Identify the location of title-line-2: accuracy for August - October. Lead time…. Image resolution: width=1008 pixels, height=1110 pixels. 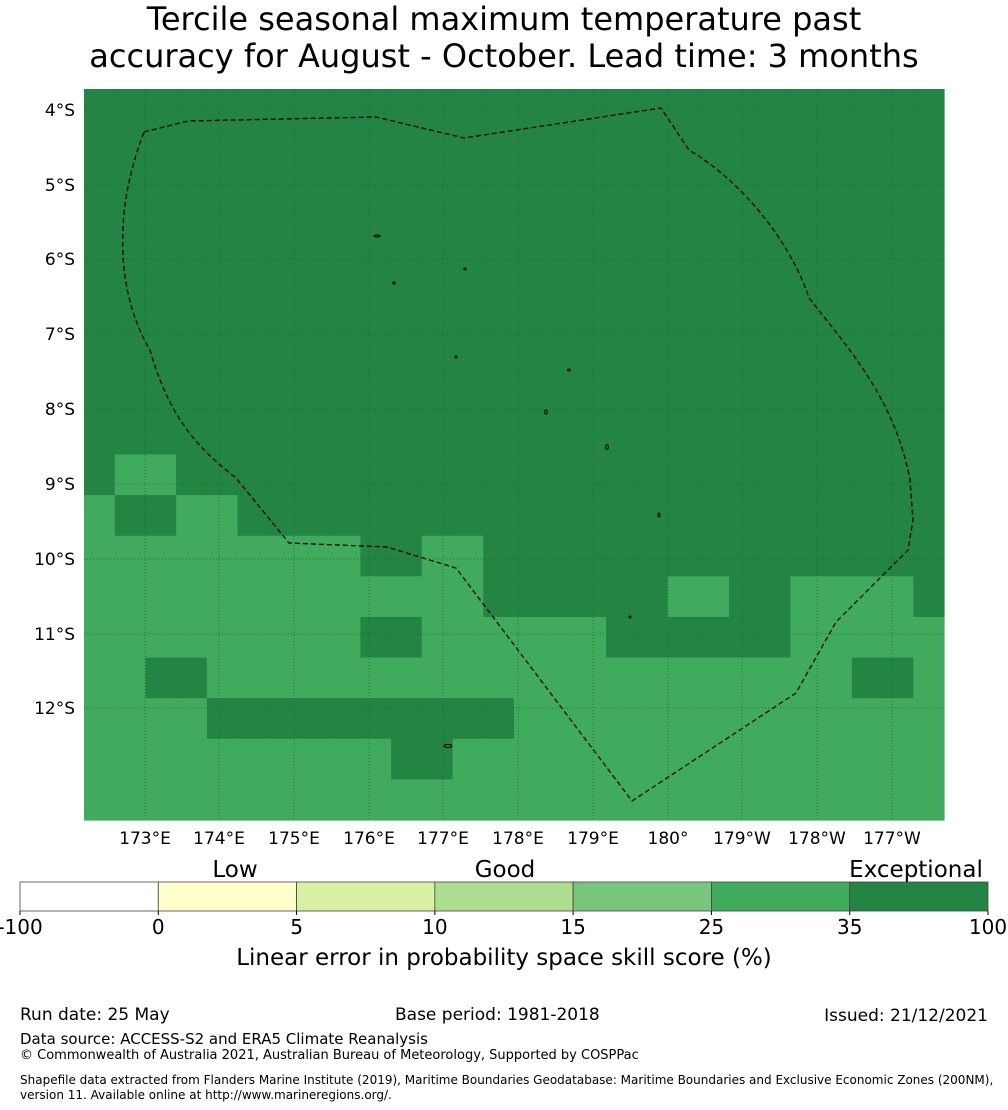
(504, 56).